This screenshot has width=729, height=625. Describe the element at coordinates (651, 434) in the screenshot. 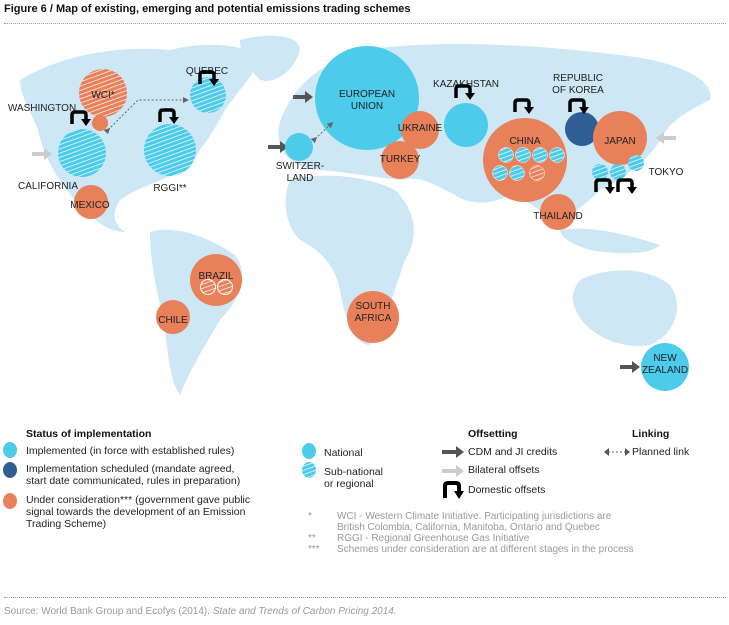

I see `linking-heading: Linking` at that location.